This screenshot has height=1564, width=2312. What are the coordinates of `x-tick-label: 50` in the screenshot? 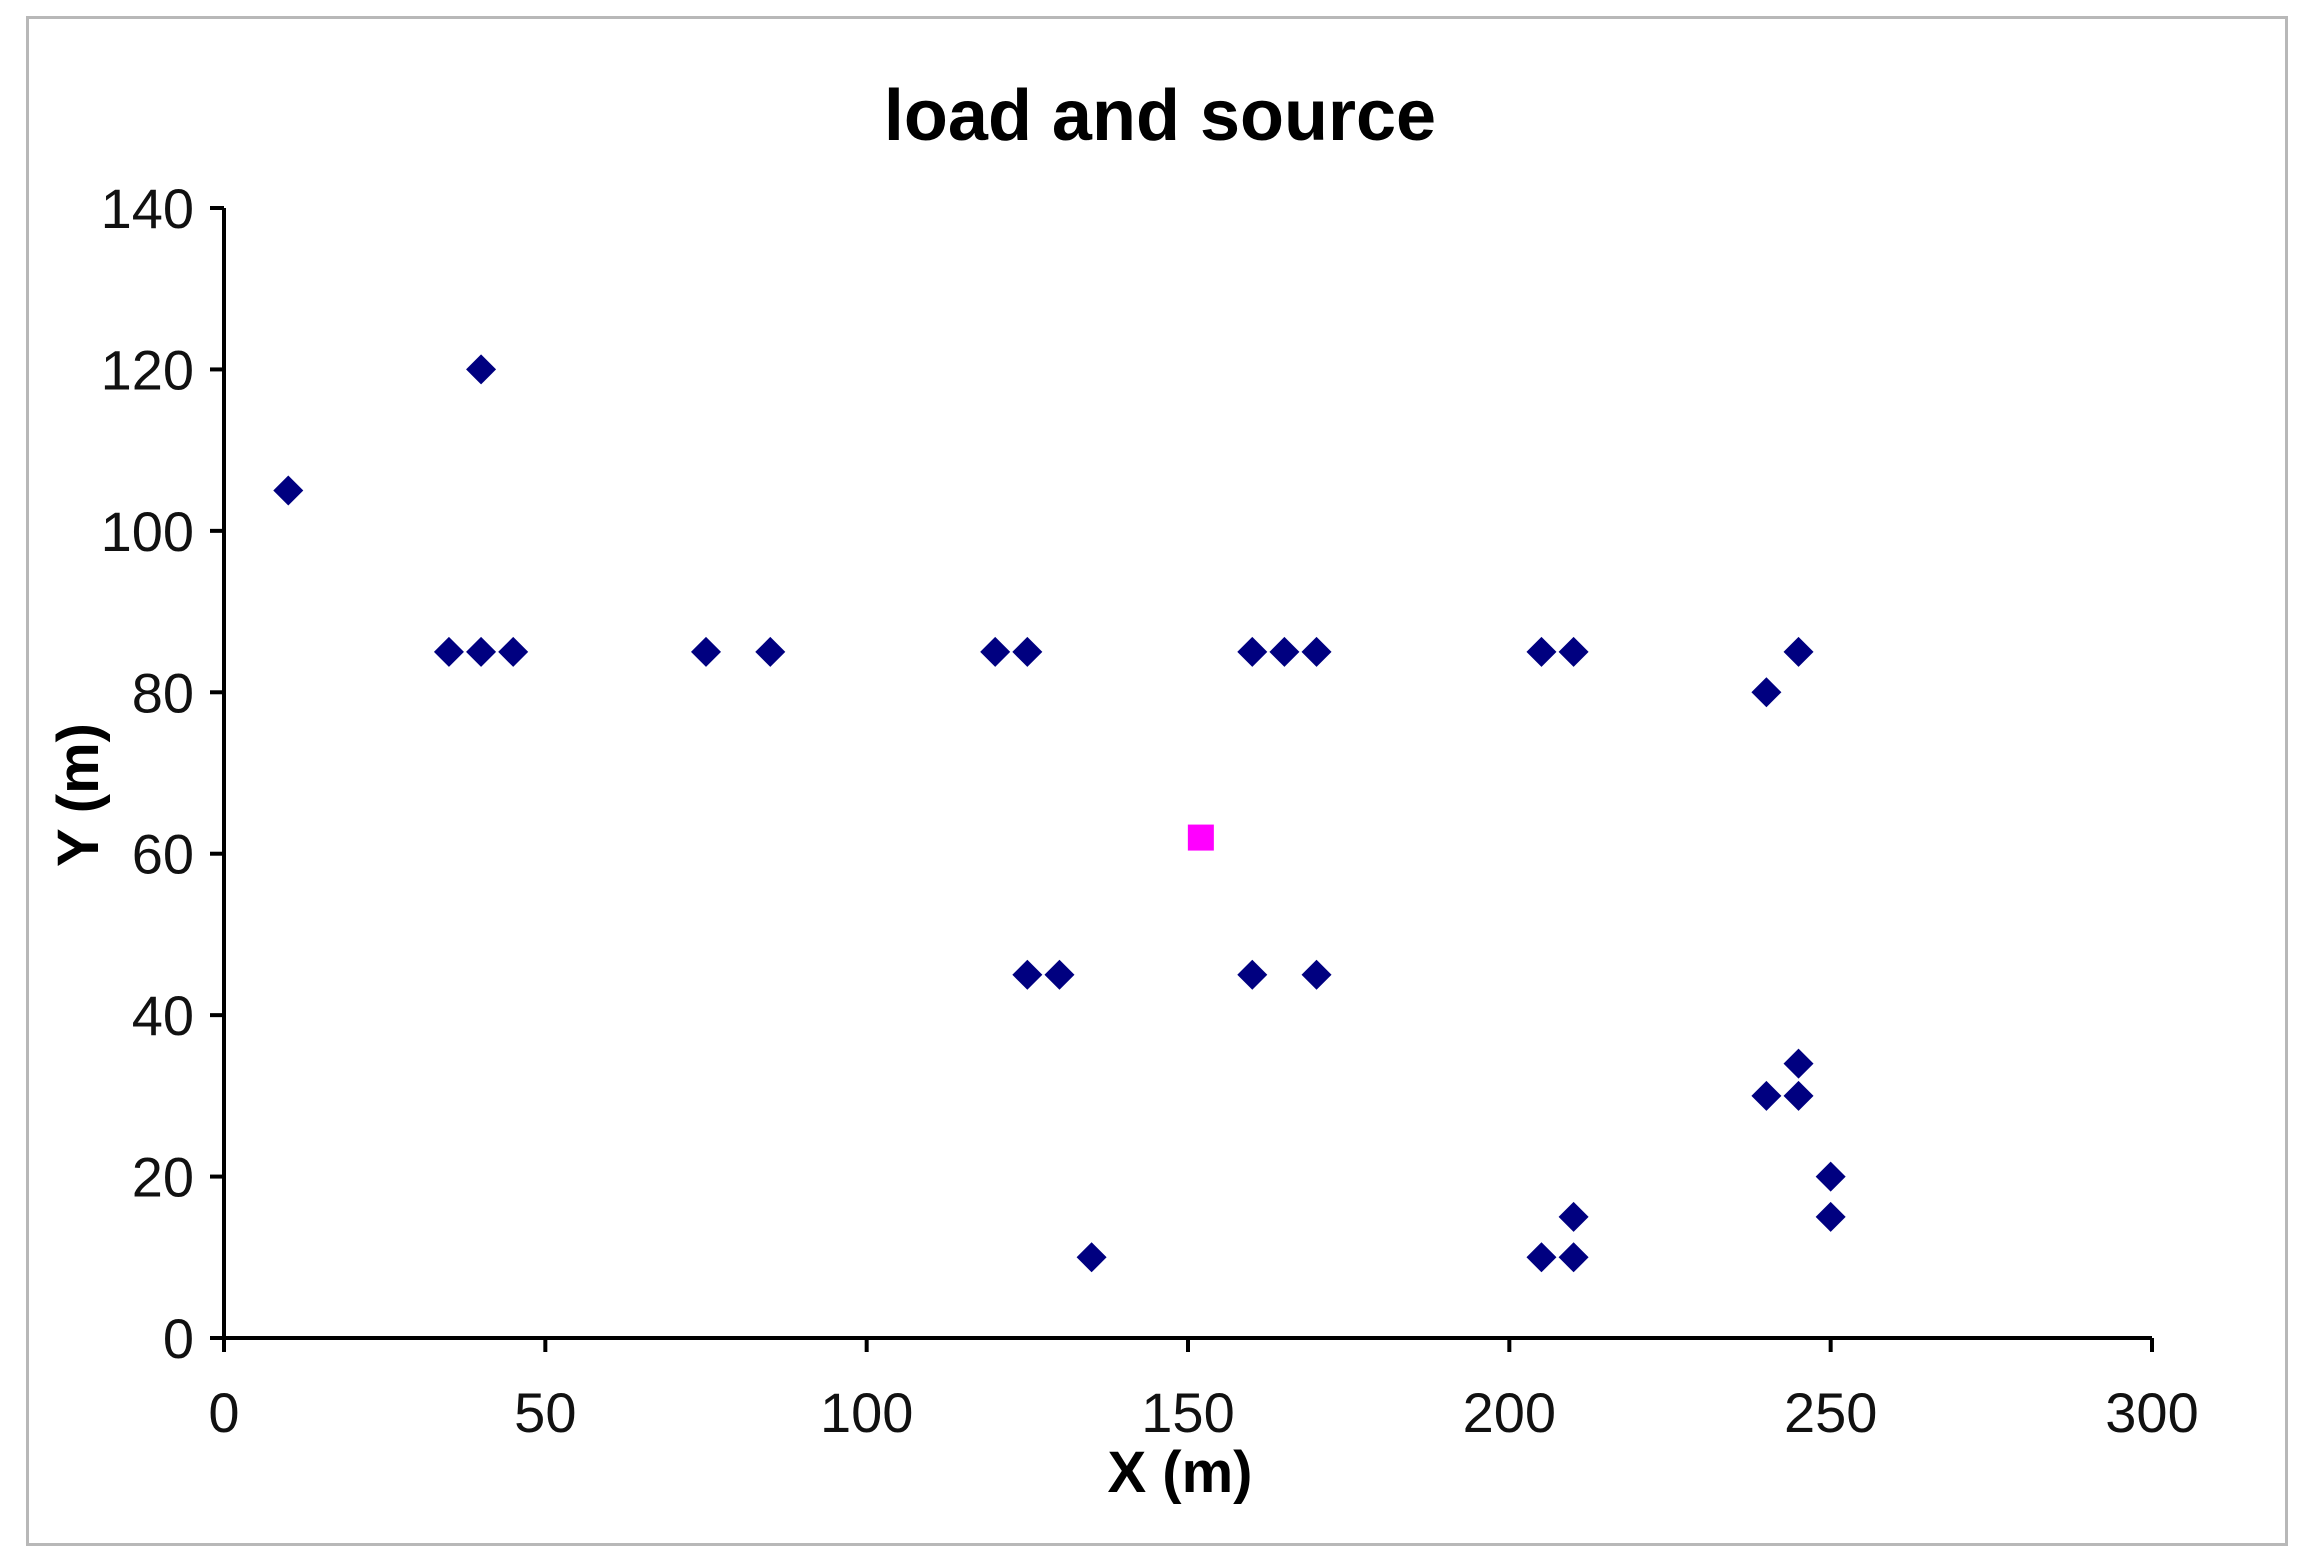 It's located at (545, 1412).